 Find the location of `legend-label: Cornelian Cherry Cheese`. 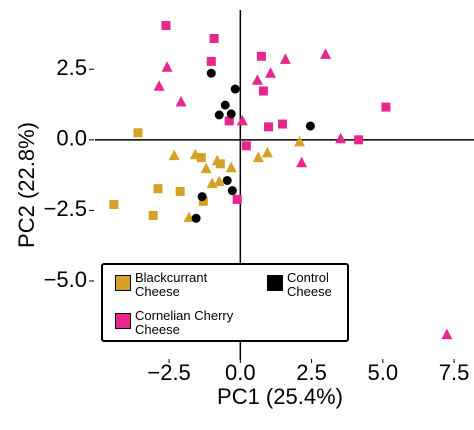

legend-label: Cornelian Cherry Cheese is located at coordinates (184, 322).